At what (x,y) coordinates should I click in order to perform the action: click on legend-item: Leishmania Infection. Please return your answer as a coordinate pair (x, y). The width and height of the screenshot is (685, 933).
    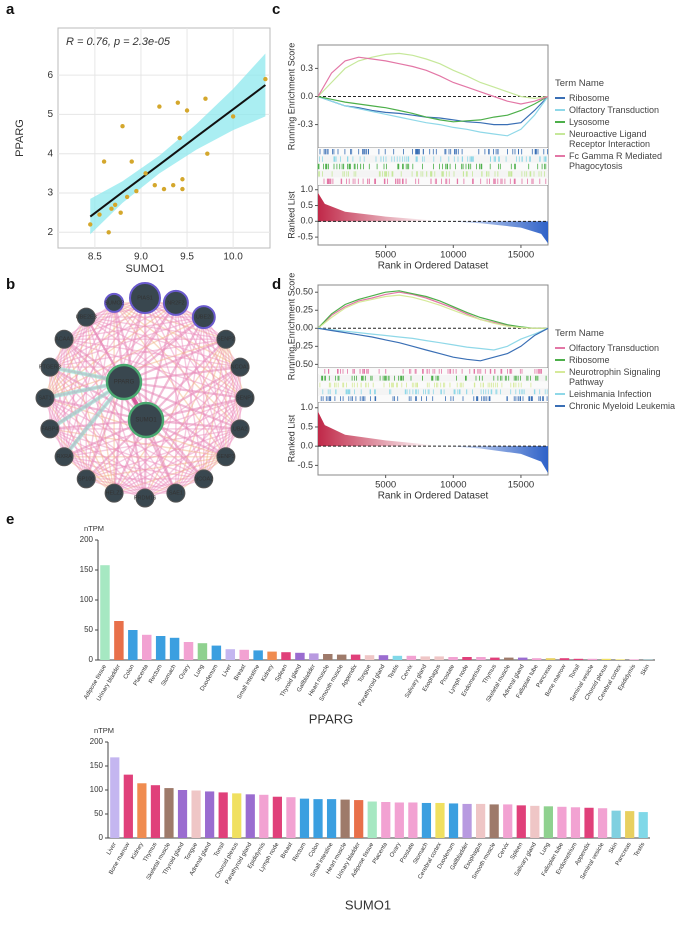
    Looking at the image, I should click on (617, 394).